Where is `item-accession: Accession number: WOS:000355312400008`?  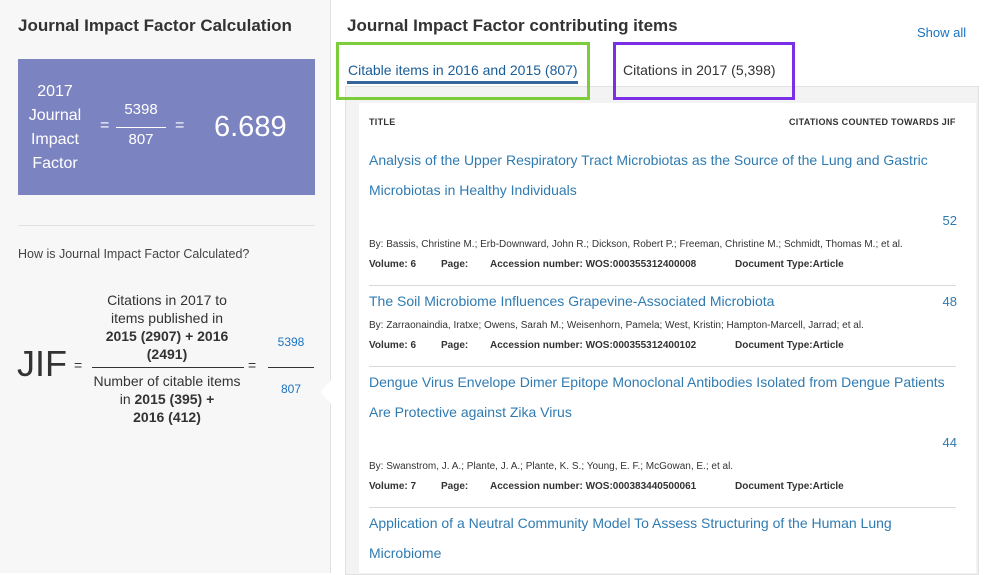
item-accession: Accession number: WOS:000355312400008 is located at coordinates (593, 264).